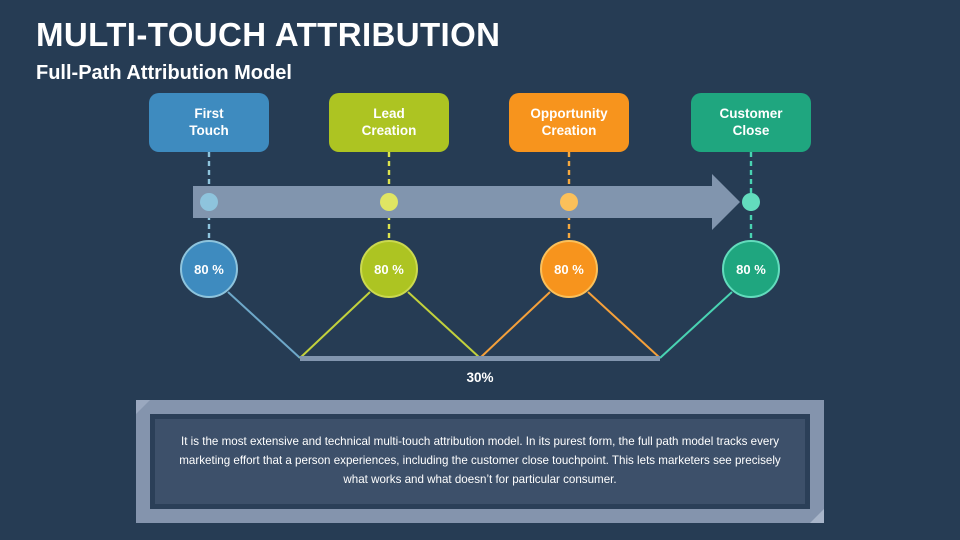 The image size is (960, 540). I want to click on percent-circle-lead-creation: 80 %, so click(389, 269).